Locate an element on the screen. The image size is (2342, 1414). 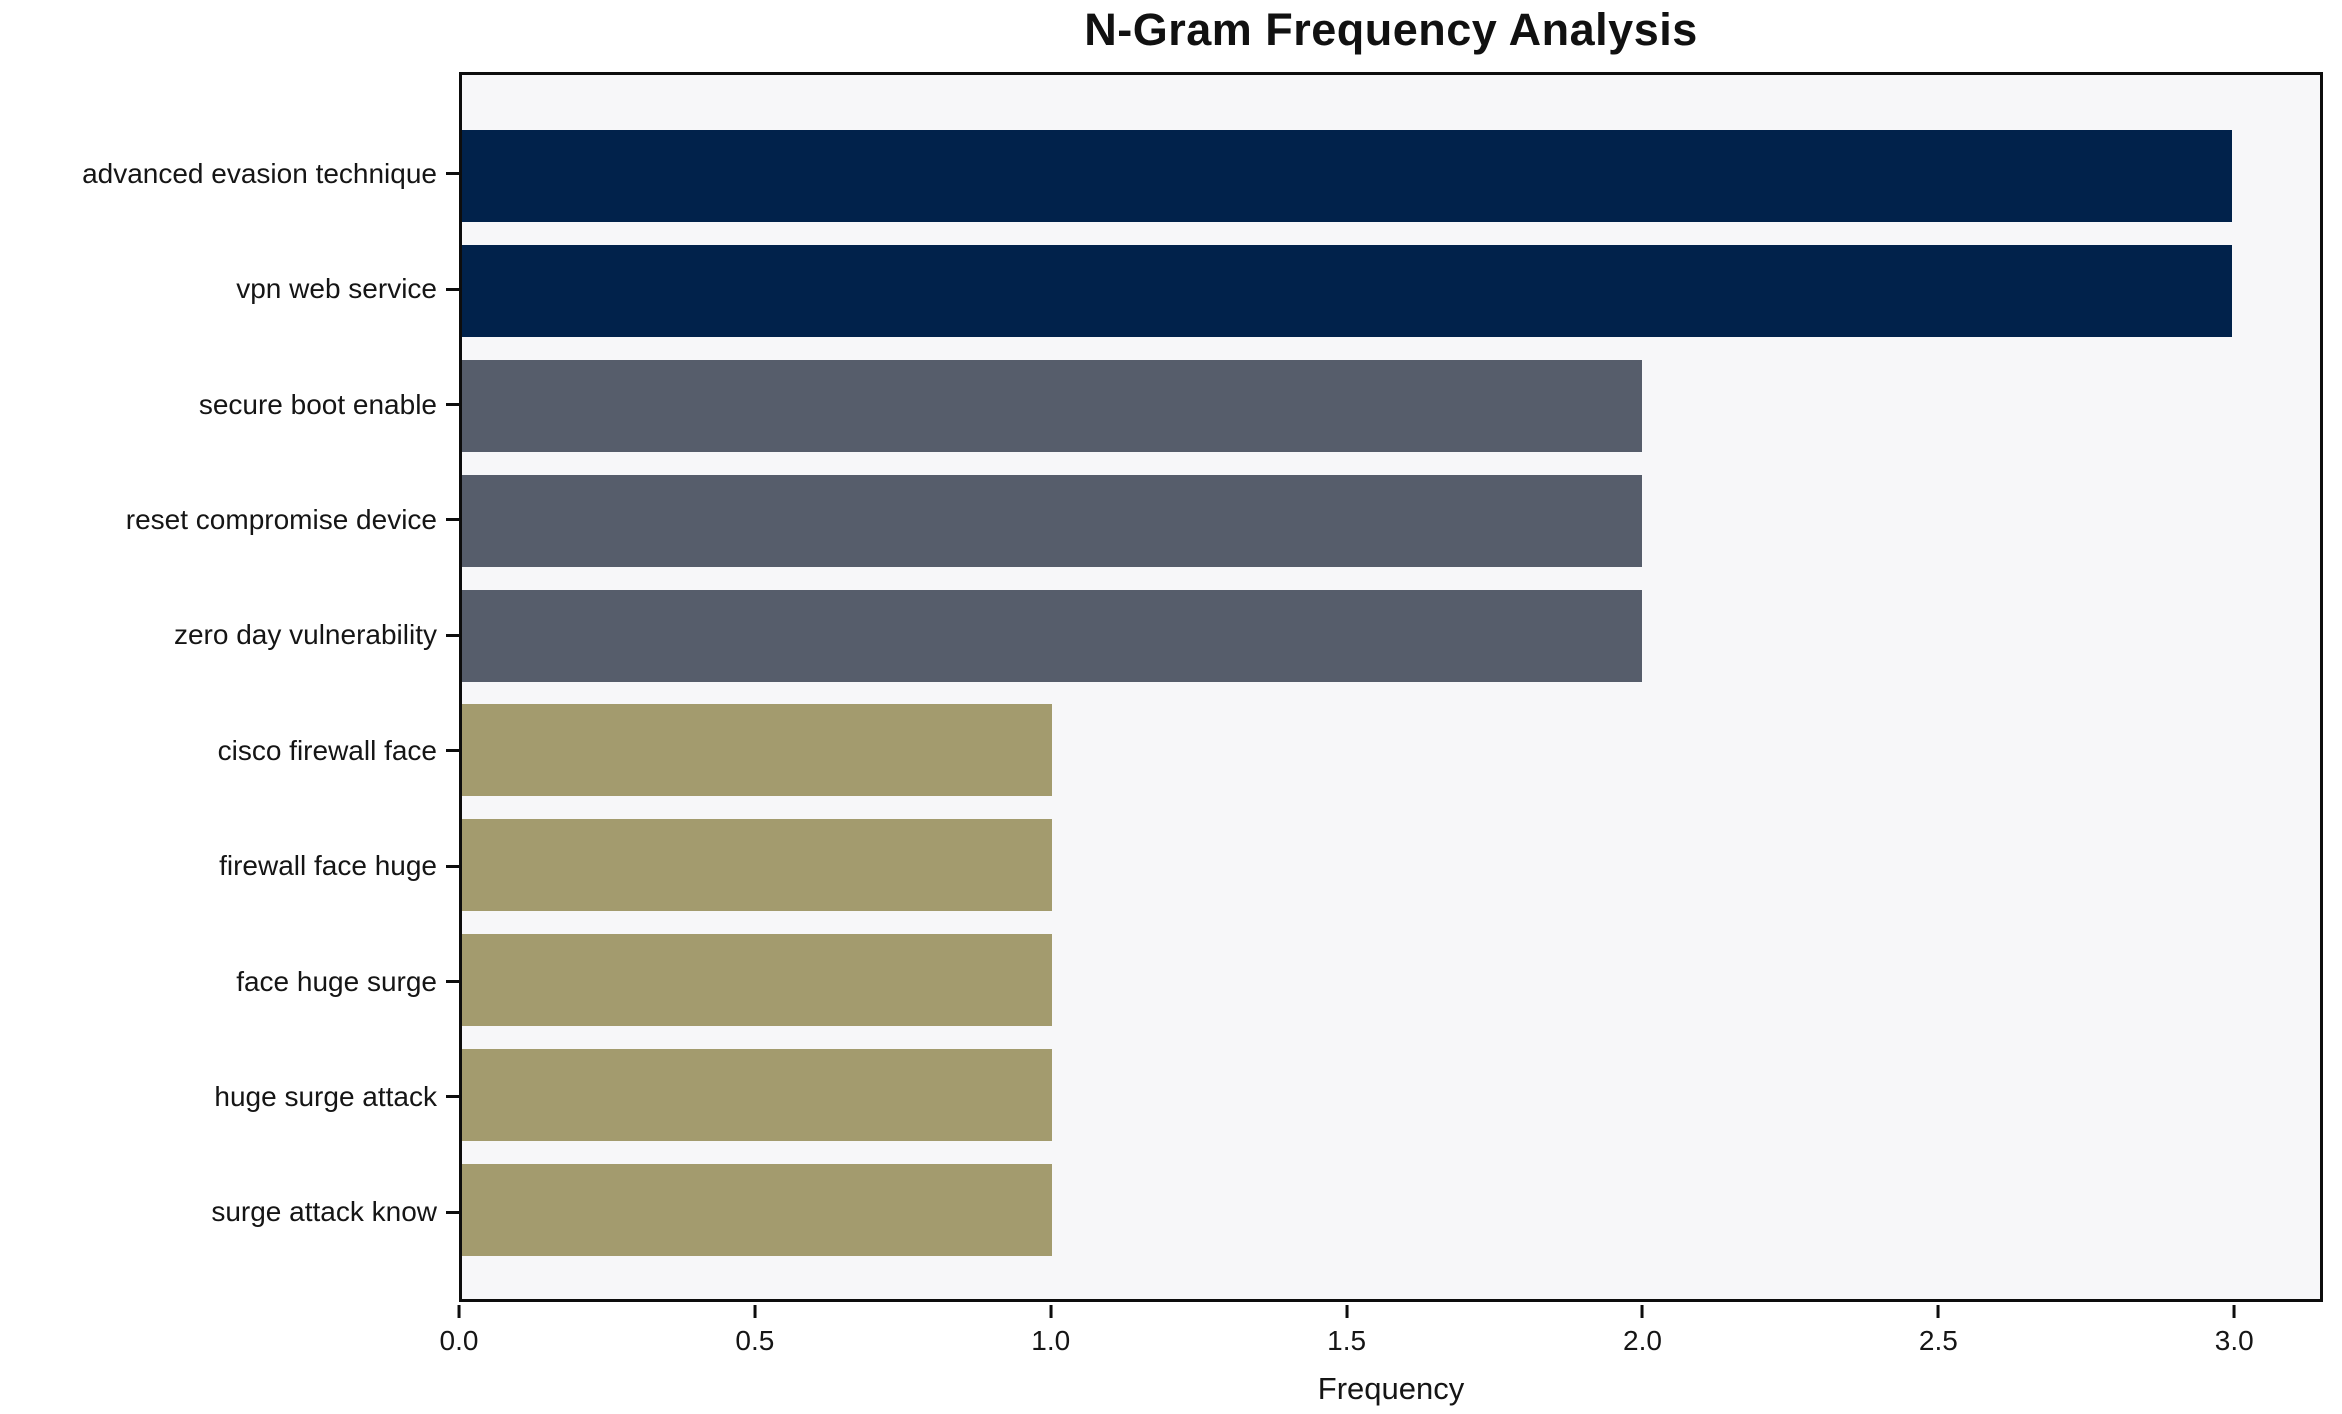
x-axis-title: Frequency is located at coordinates (1391, 1388).